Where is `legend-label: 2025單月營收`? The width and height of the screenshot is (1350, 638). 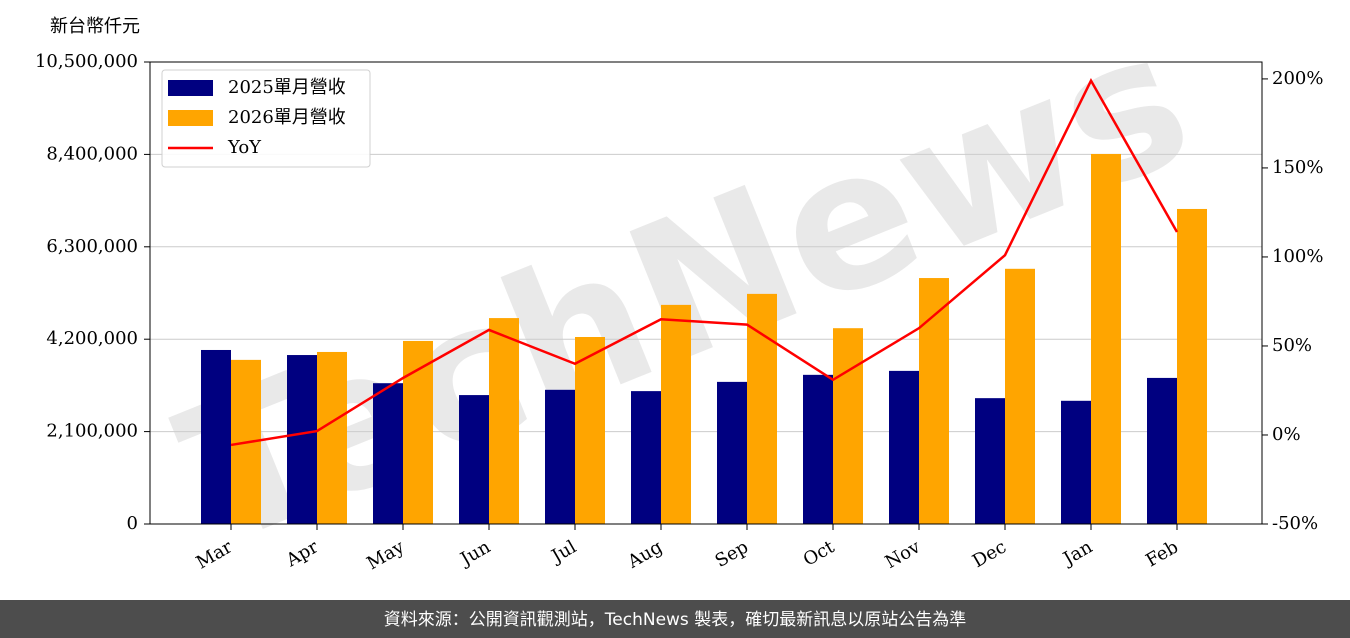
legend-label: 2025單月營收 is located at coordinates (287, 87).